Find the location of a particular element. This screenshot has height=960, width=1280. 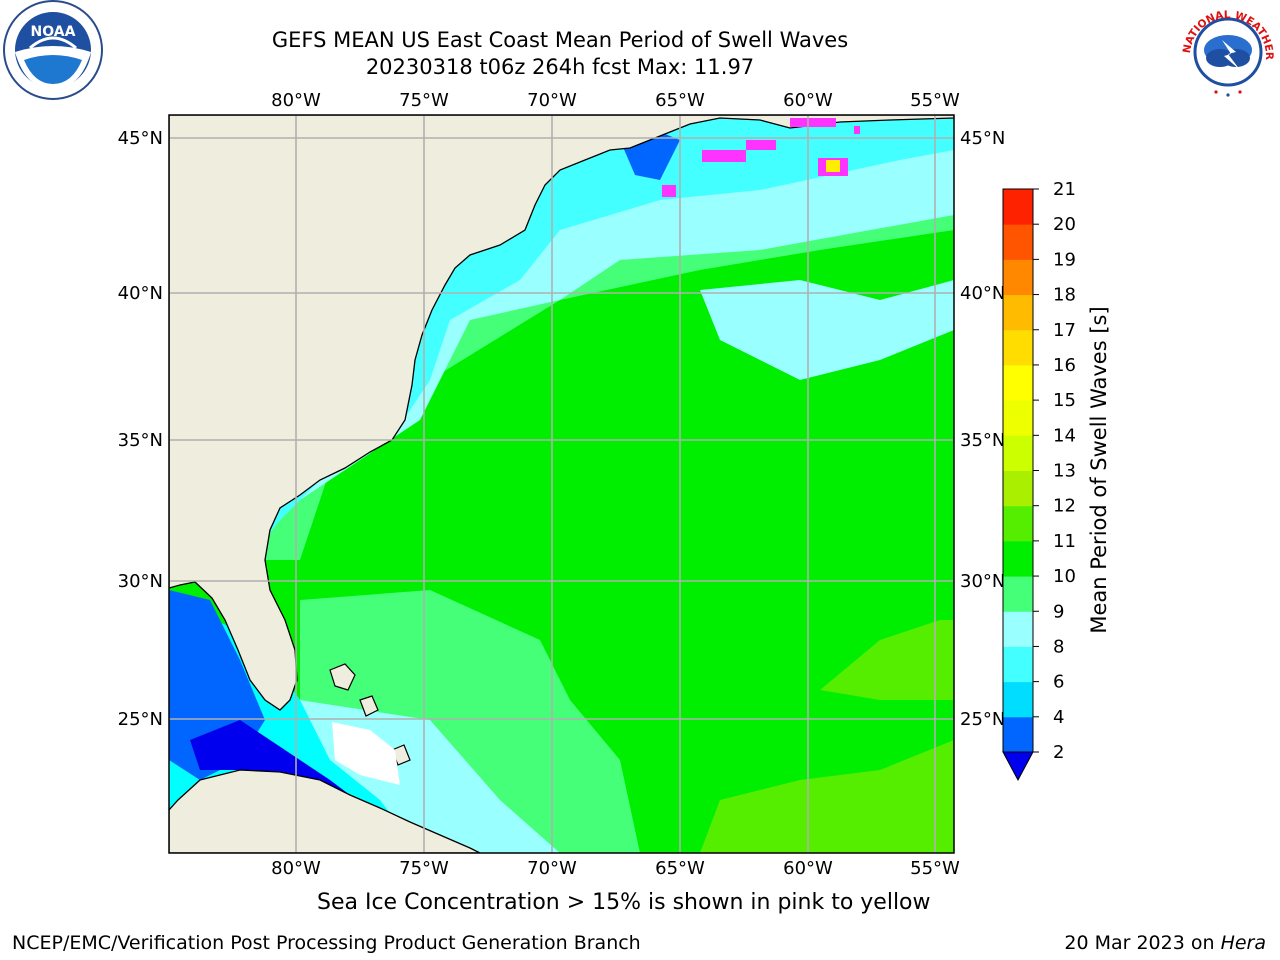

nws-logo: NATIONAL WEATHER SERVICE is located at coordinates (1227, 51).